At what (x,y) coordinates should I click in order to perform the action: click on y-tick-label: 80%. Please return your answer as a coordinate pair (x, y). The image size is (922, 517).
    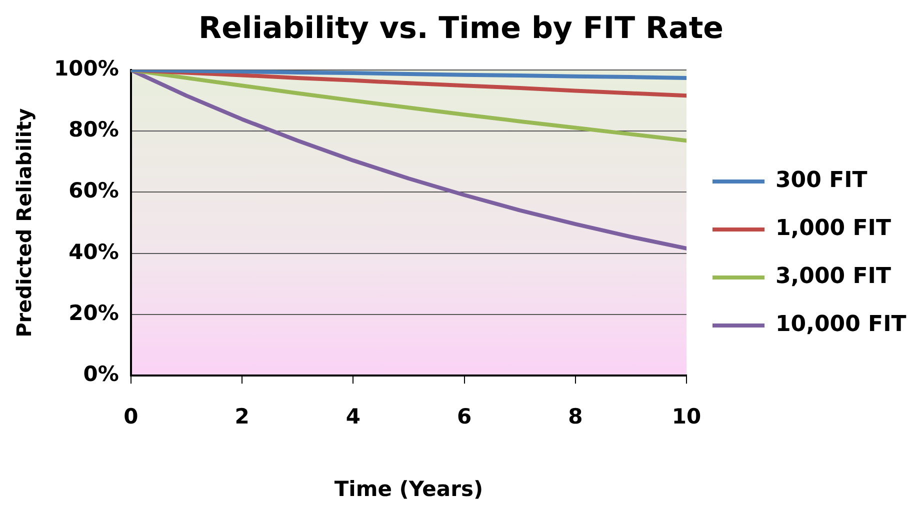
    Looking at the image, I should click on (93, 130).